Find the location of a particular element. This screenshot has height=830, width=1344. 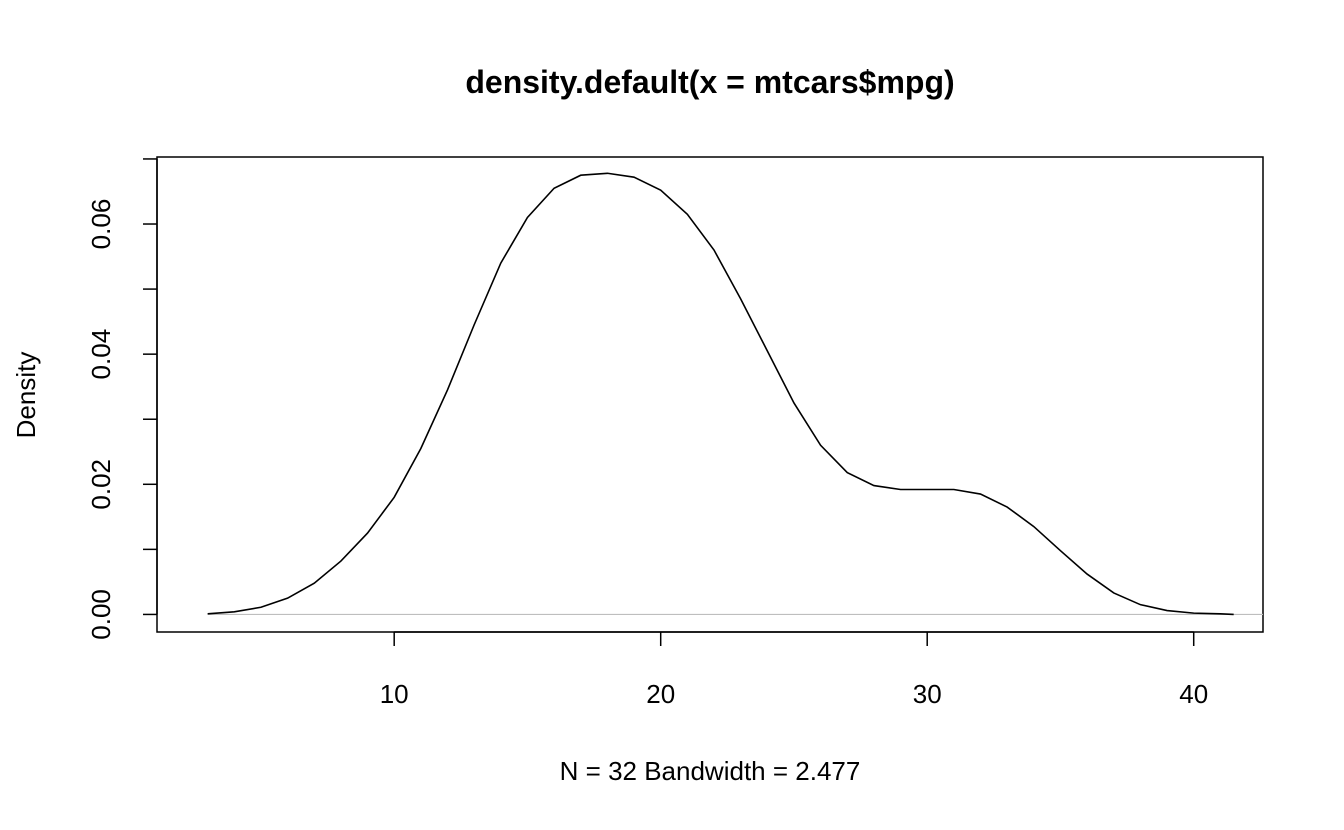

y-tick-label: 0.02 is located at coordinates (101, 484).